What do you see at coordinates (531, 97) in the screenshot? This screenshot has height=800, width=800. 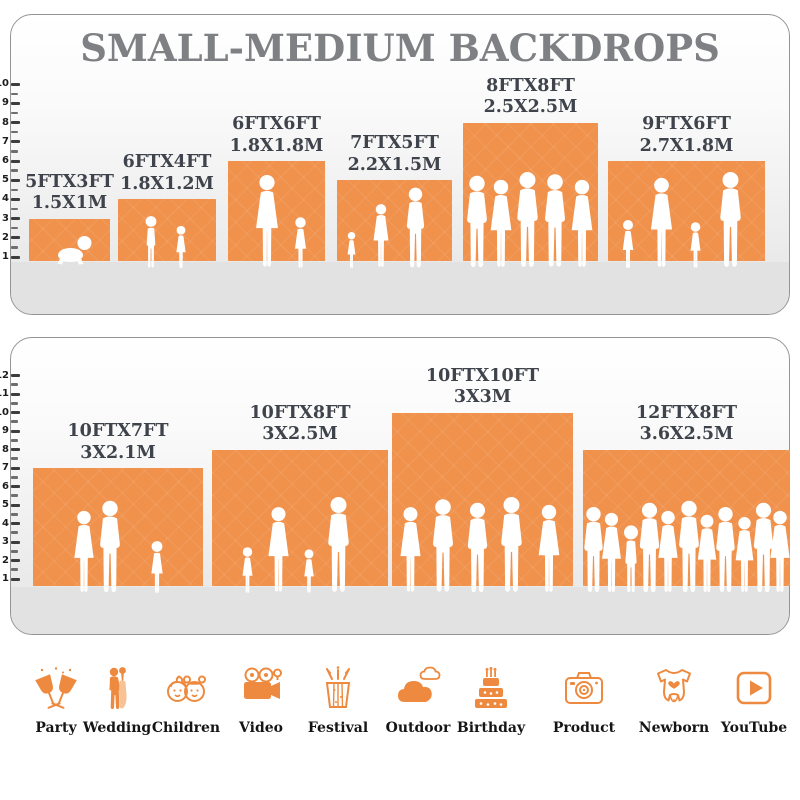 I see `backdrop-size-label: 8FTX8FT 2.5X2.5M` at bounding box center [531, 97].